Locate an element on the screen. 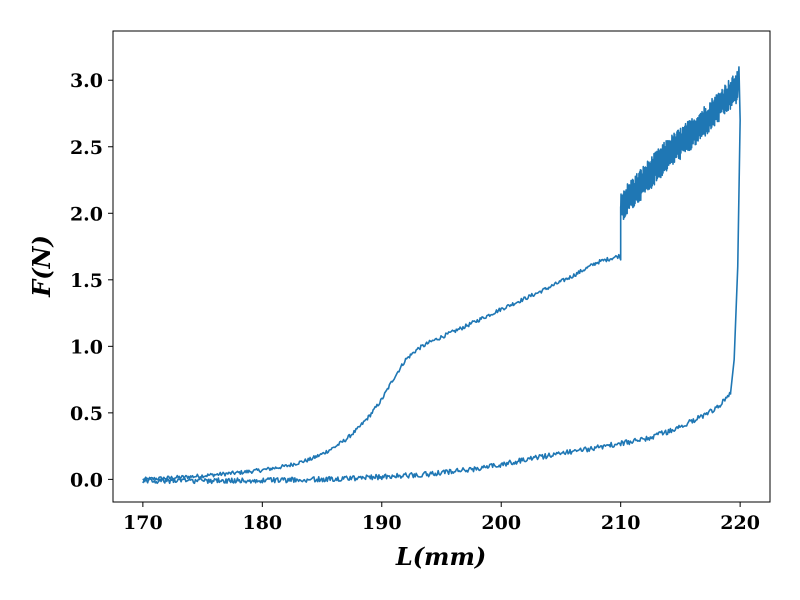 The image size is (800, 600). y-tick-label: 1.5 is located at coordinates (86, 281).